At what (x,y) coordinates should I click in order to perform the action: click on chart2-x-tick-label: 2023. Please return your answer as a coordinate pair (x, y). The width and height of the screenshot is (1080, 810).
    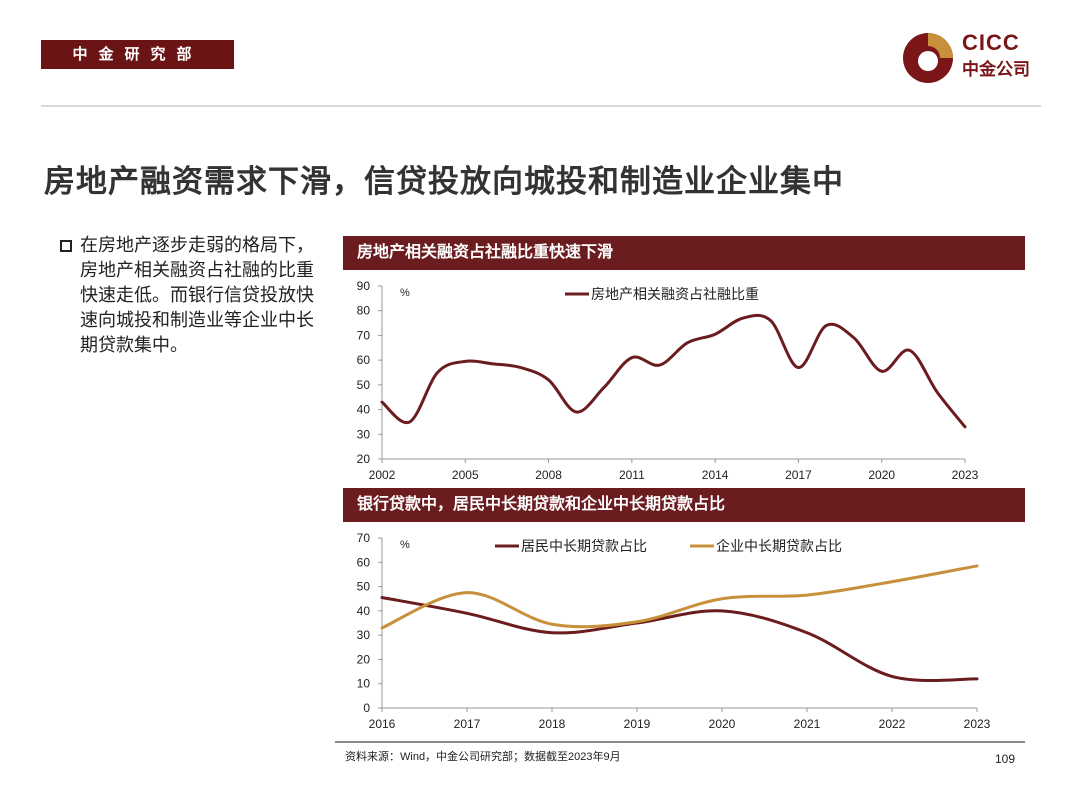
    Looking at the image, I should click on (977, 724).